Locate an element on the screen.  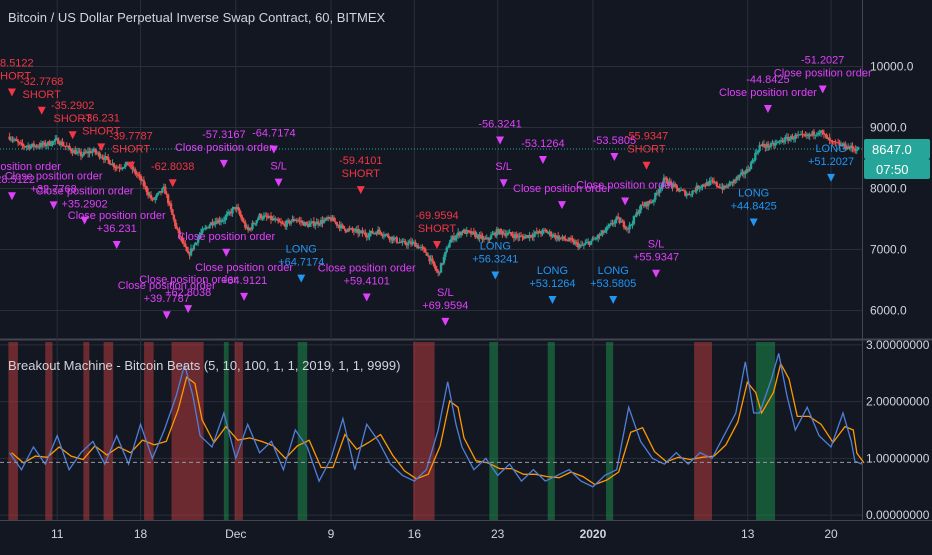
annotation-label: +69.9594 is located at coordinates (445, 306).